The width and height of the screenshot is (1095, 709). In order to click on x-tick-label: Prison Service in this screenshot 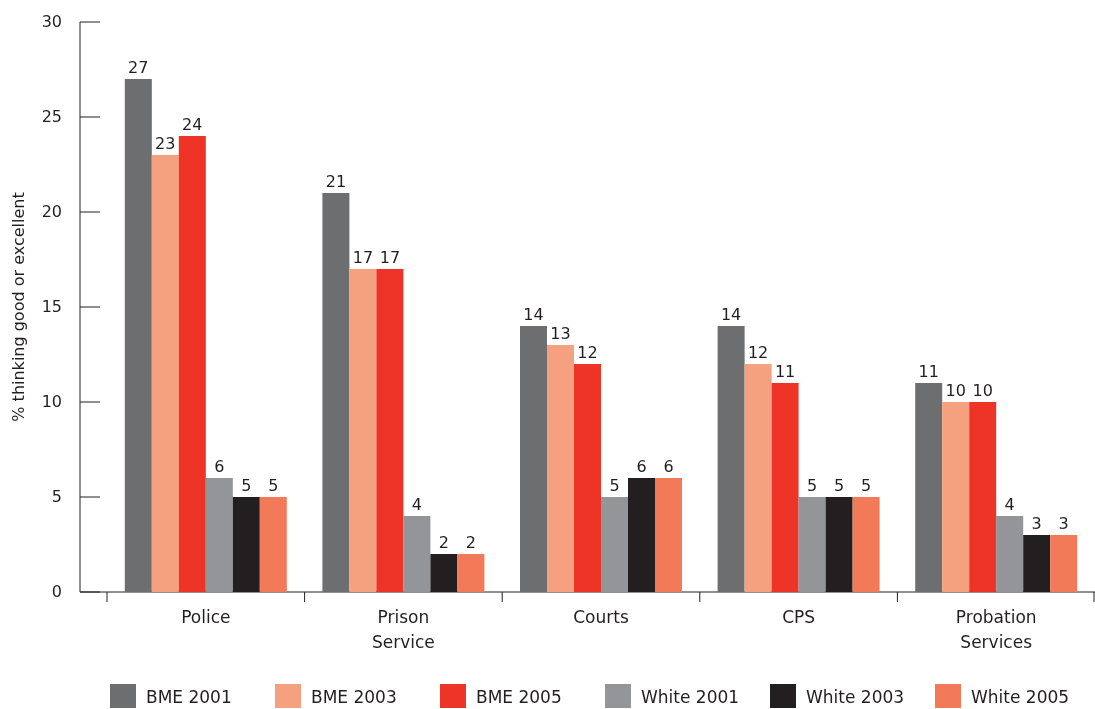, I will do `click(403, 629)`.